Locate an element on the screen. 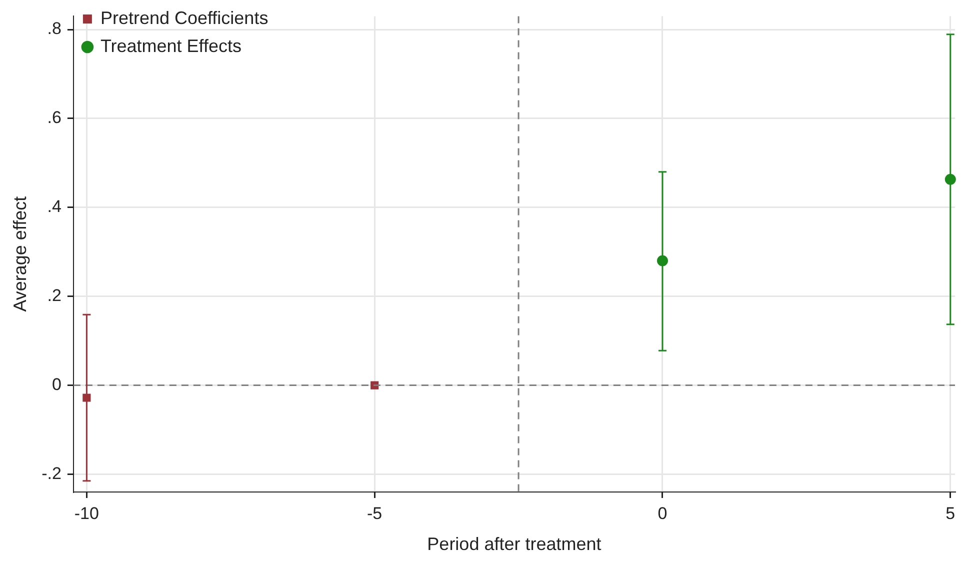 This screenshot has height=562, width=963. y-tick-label: .2 is located at coordinates (54, 296).